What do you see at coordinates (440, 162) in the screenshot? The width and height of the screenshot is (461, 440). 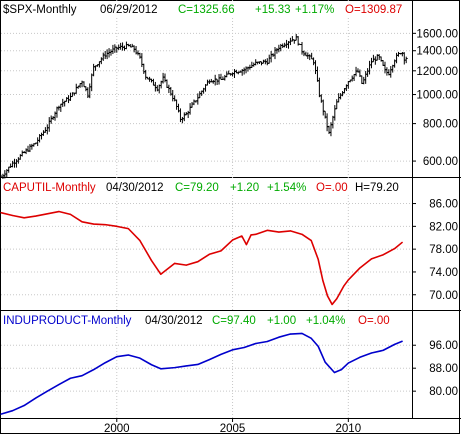 I see `y-tick-label: 600.00` at bounding box center [440, 162].